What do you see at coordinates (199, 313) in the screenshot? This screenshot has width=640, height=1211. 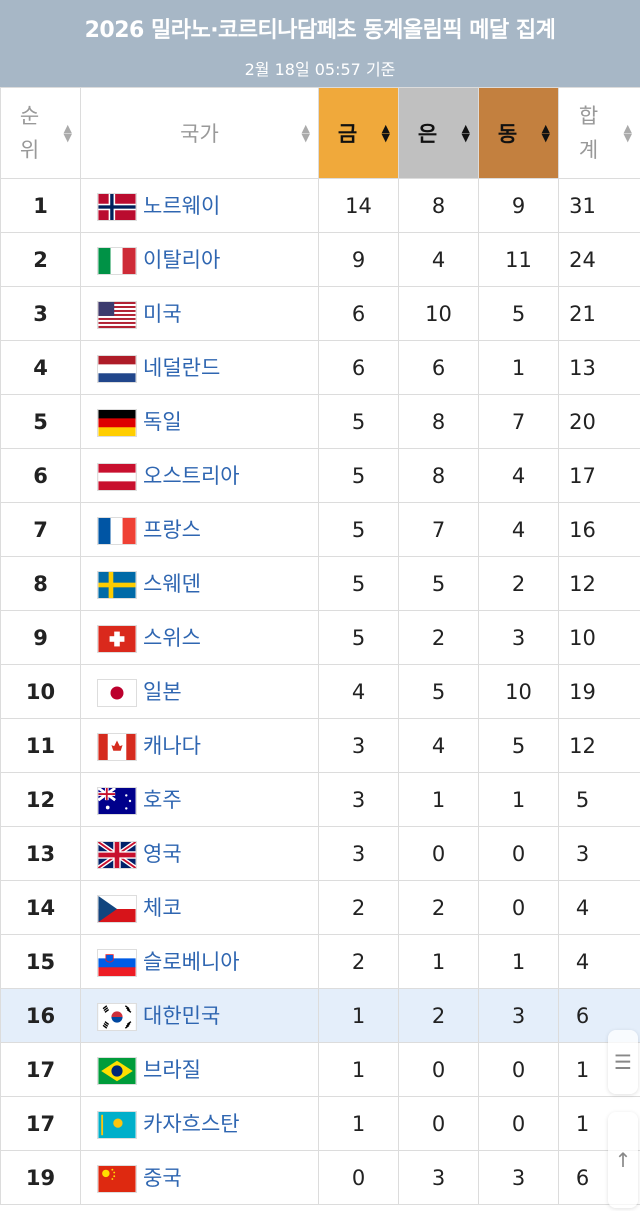 I see `country-cell: 미국` at bounding box center [199, 313].